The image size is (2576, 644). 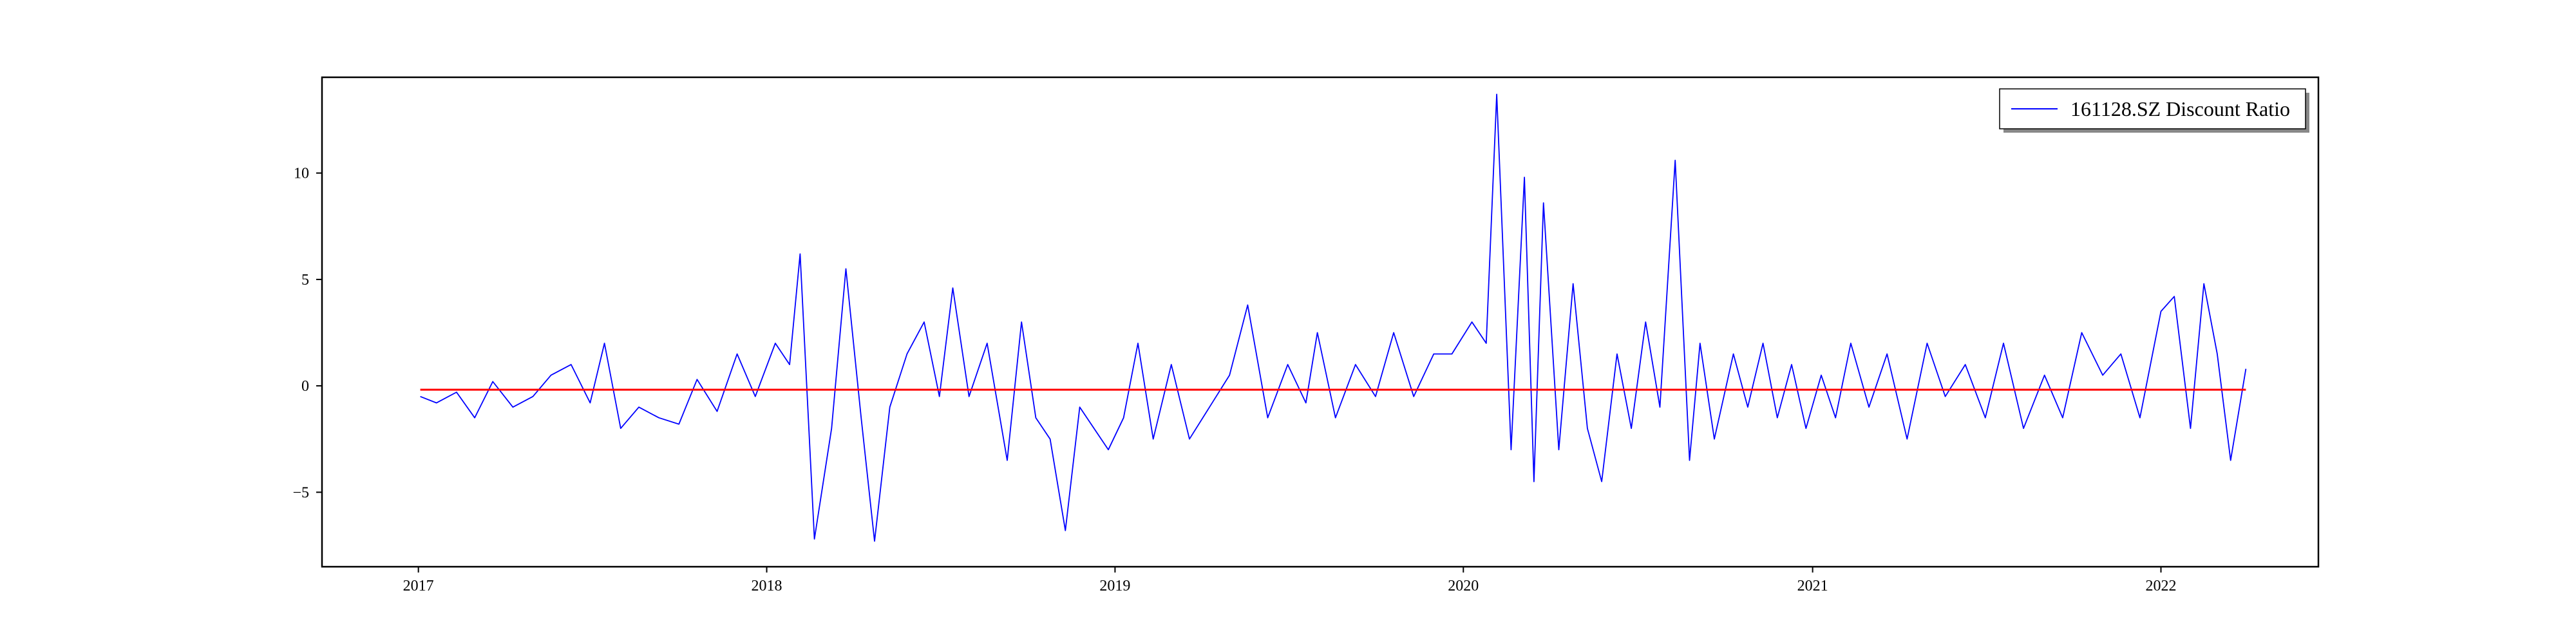 I want to click on x-tick-label: 2017, so click(x=418, y=586).